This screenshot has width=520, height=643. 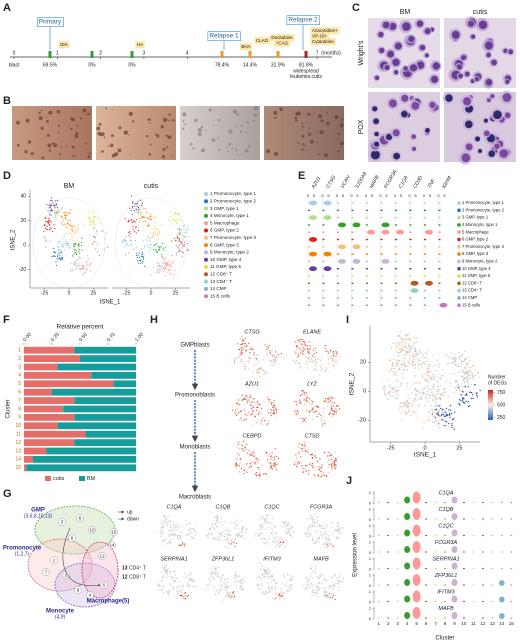 I want to click on node-label: 2, so click(x=66, y=574).